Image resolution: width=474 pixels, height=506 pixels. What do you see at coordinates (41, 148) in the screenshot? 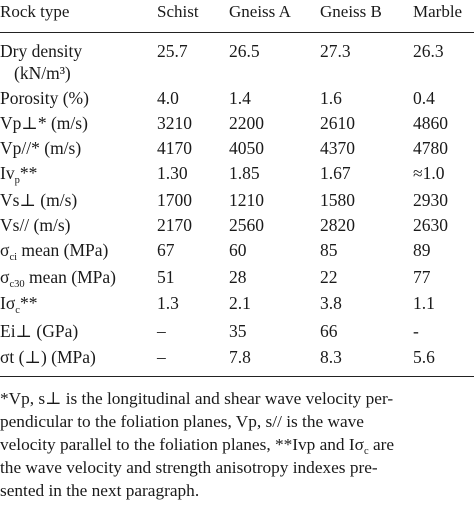
I see `row-label: Vp//* (m/s)` at bounding box center [41, 148].